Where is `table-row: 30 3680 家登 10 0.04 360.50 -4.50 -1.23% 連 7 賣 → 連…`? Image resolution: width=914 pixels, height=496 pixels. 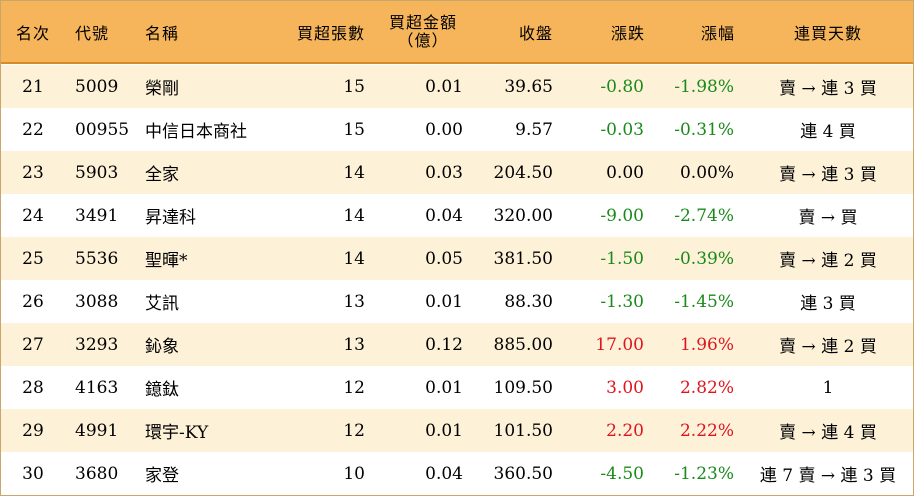
table-row: 30 3680 家登 10 0.04 360.50 -4.50 -1.23% 連 7 賣 → 連… is located at coordinates (457, 473).